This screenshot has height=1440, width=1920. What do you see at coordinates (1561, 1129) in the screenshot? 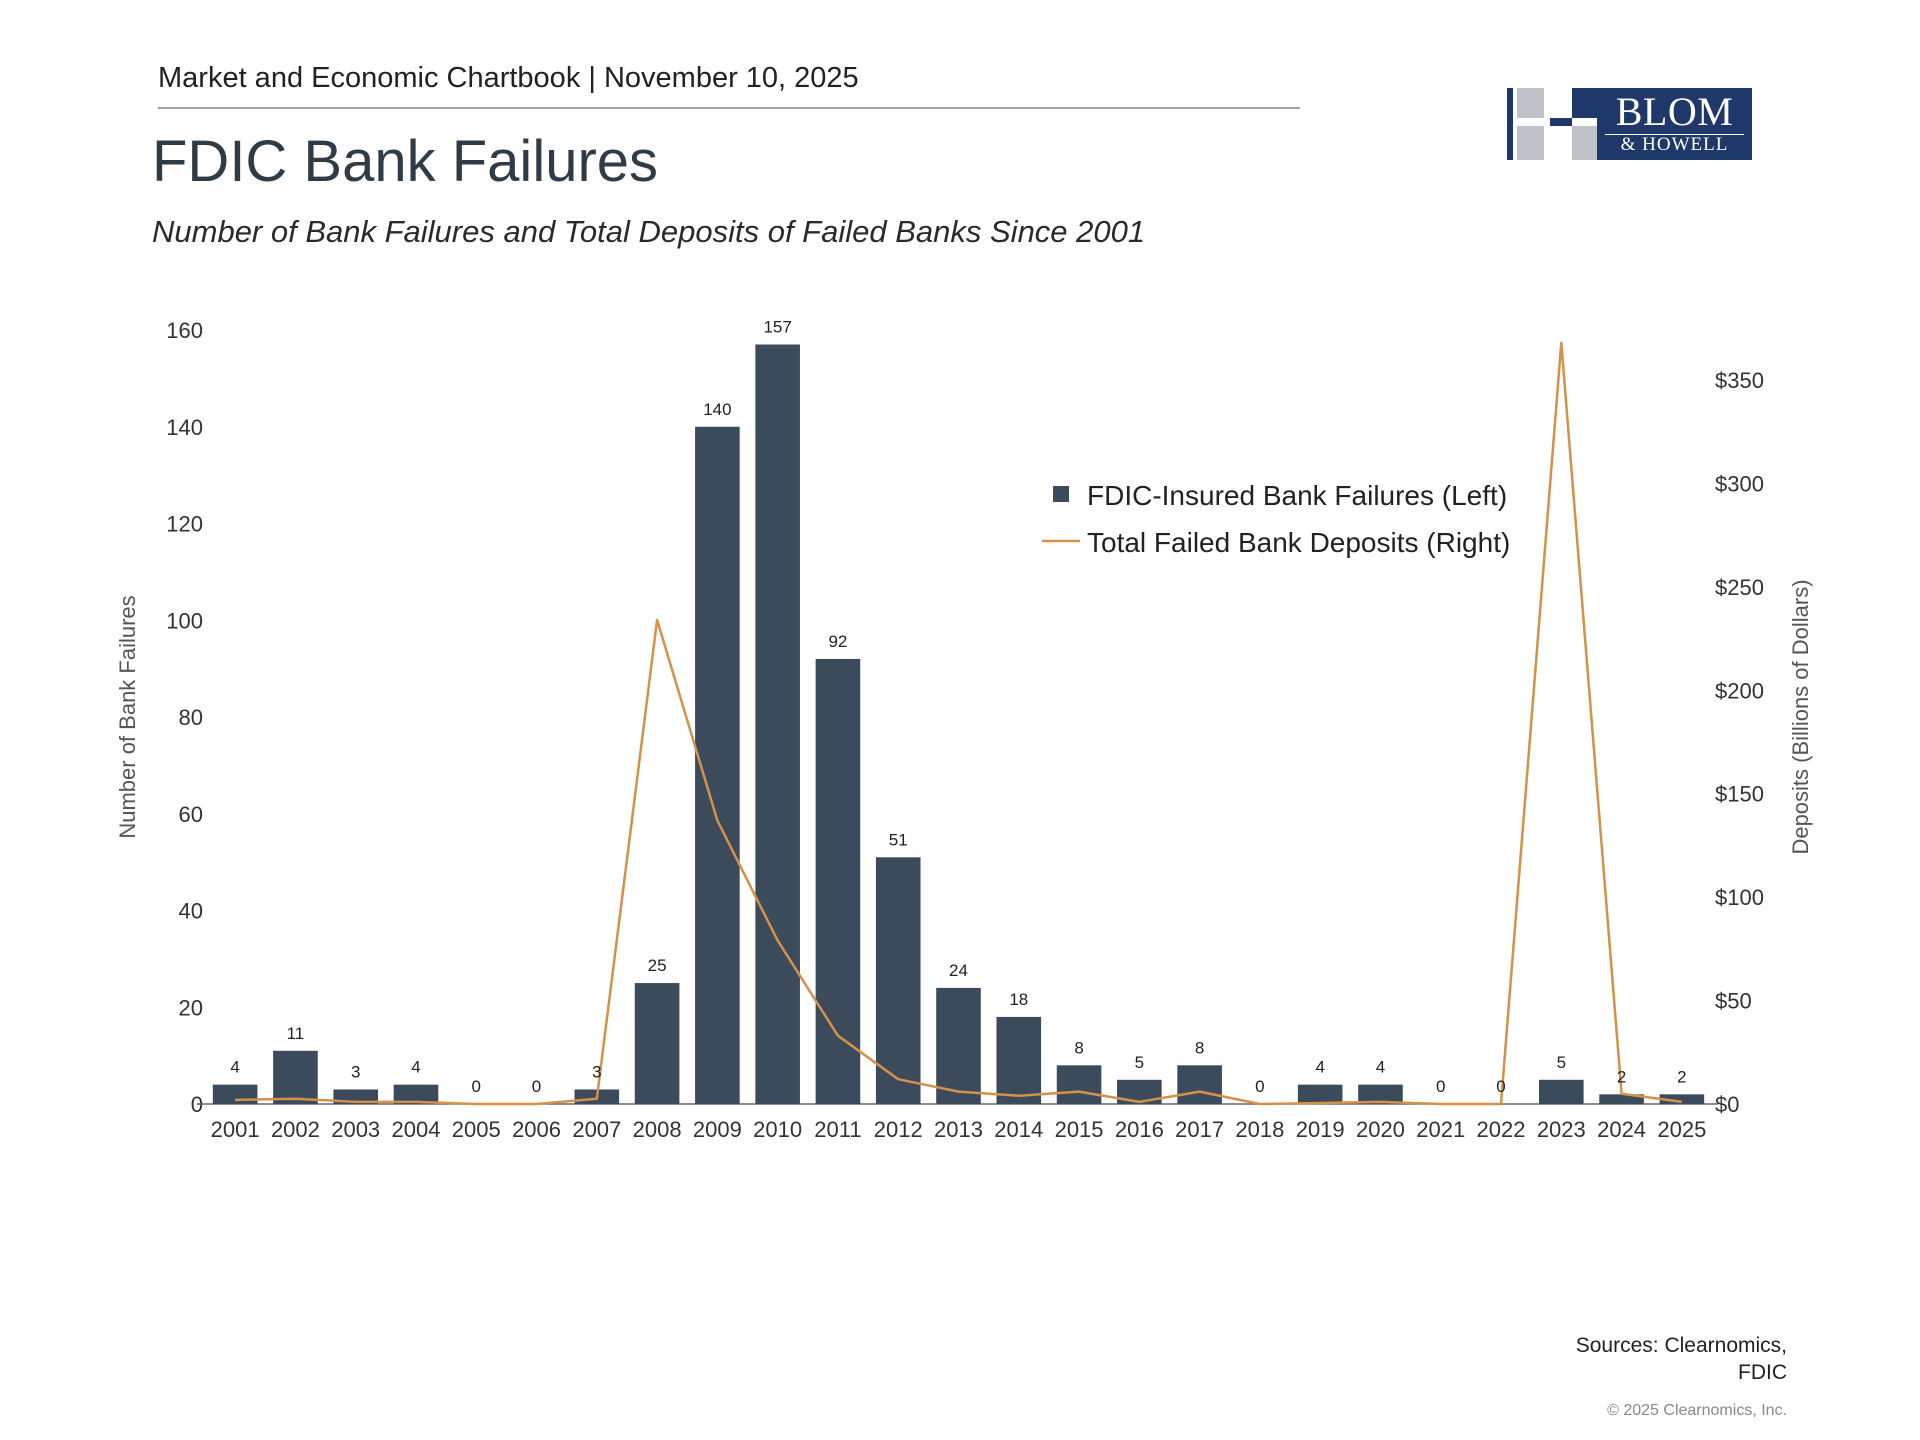
I see `x-axis-tick-label: 2023` at bounding box center [1561, 1129].